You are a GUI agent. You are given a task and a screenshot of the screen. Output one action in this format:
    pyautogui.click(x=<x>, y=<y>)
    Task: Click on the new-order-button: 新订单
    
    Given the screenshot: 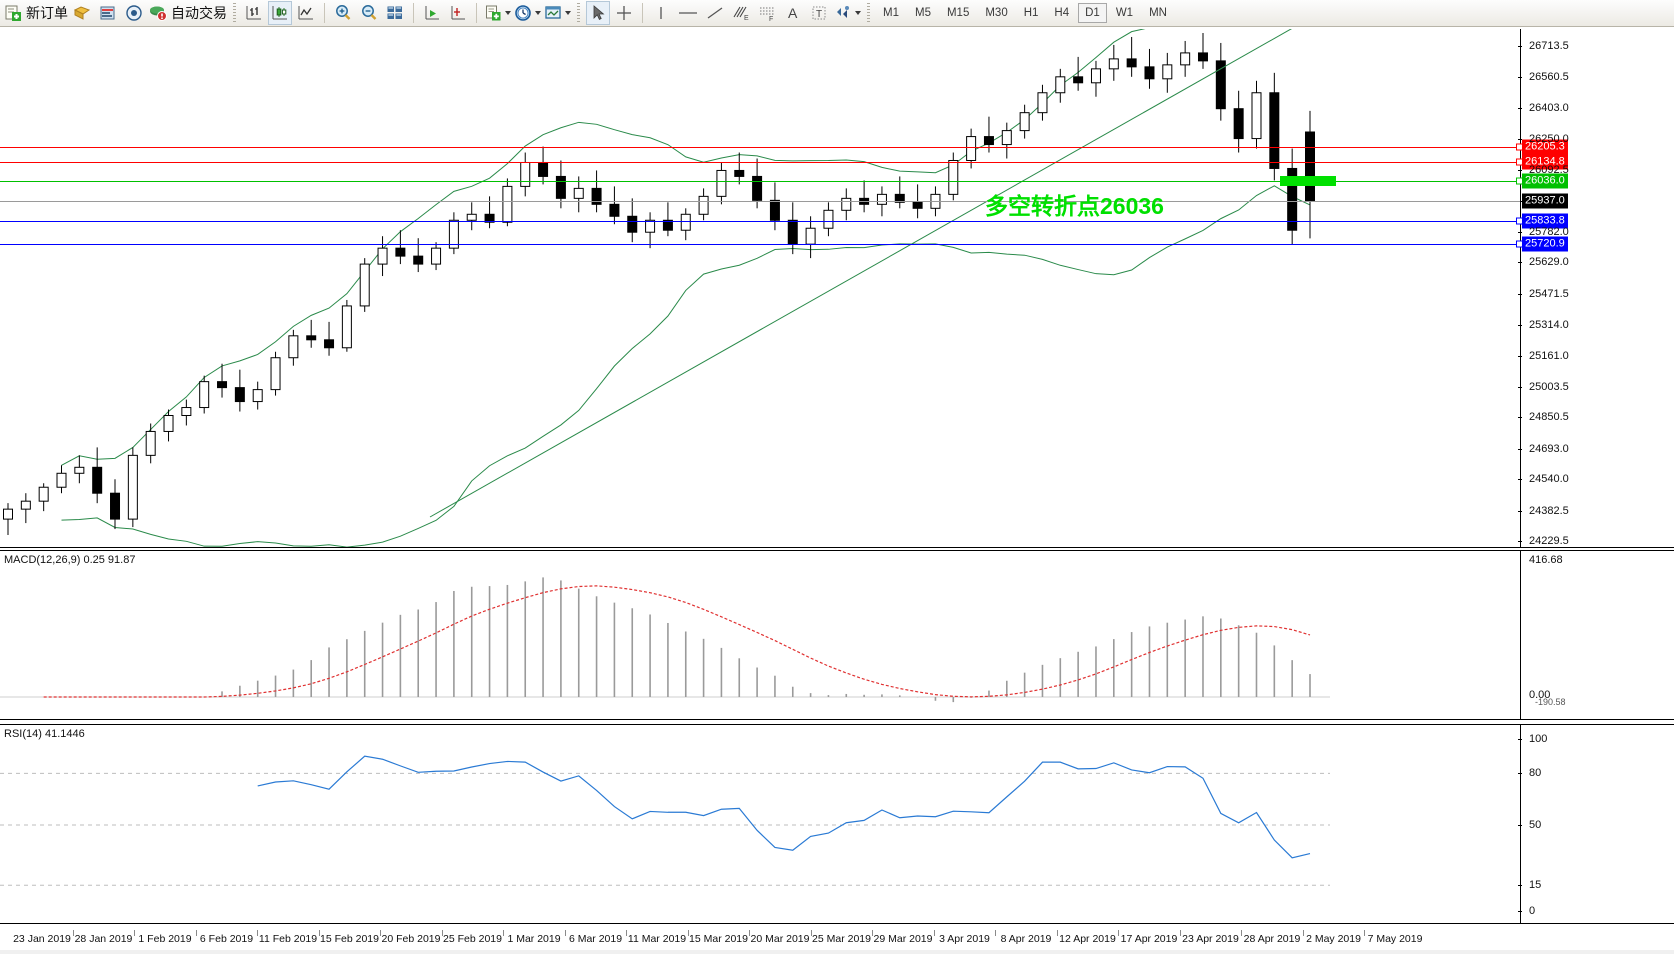 What is the action you would take?
    pyautogui.click(x=35, y=13)
    